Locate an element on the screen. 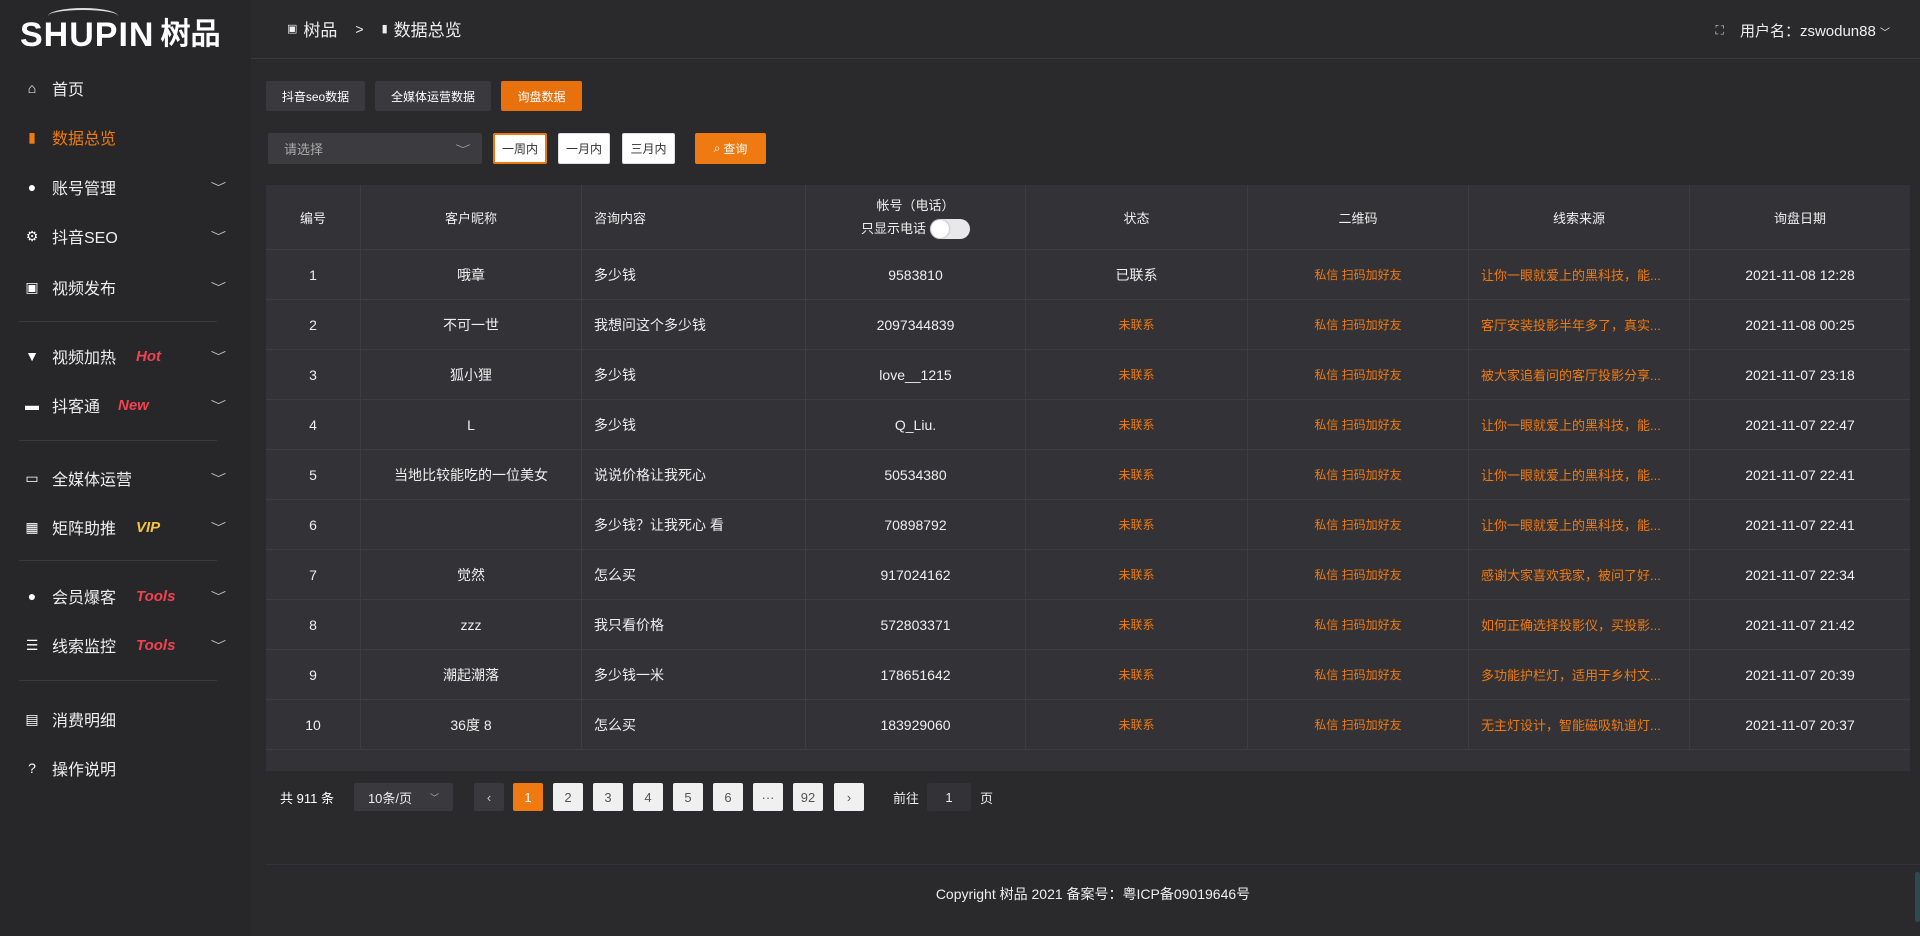  header-cell: 客户昵称 is located at coordinates (471, 217).